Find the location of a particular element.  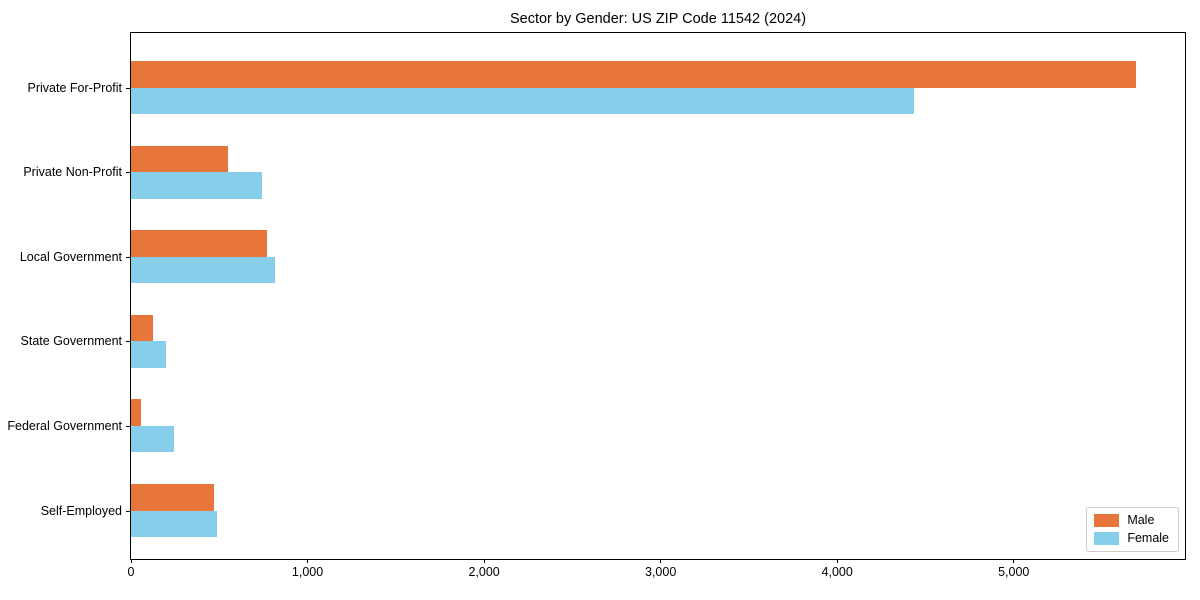

x-tick-label: 0 is located at coordinates (131, 572).